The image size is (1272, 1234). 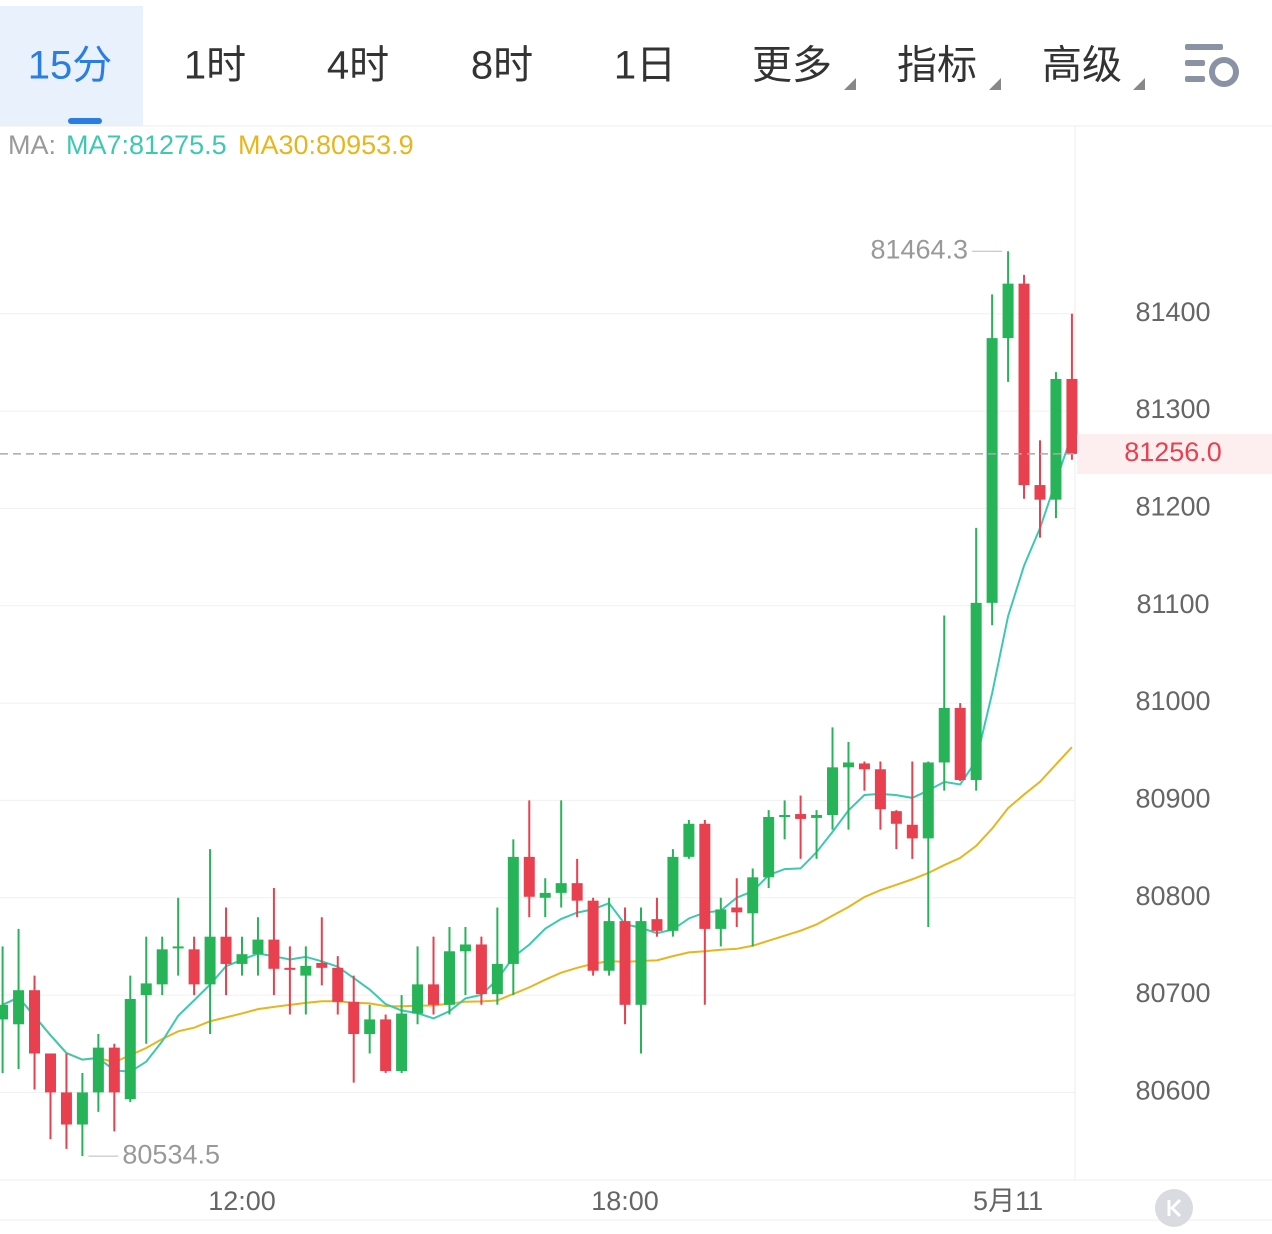 What do you see at coordinates (215, 66) in the screenshot?
I see `tab: 1时` at bounding box center [215, 66].